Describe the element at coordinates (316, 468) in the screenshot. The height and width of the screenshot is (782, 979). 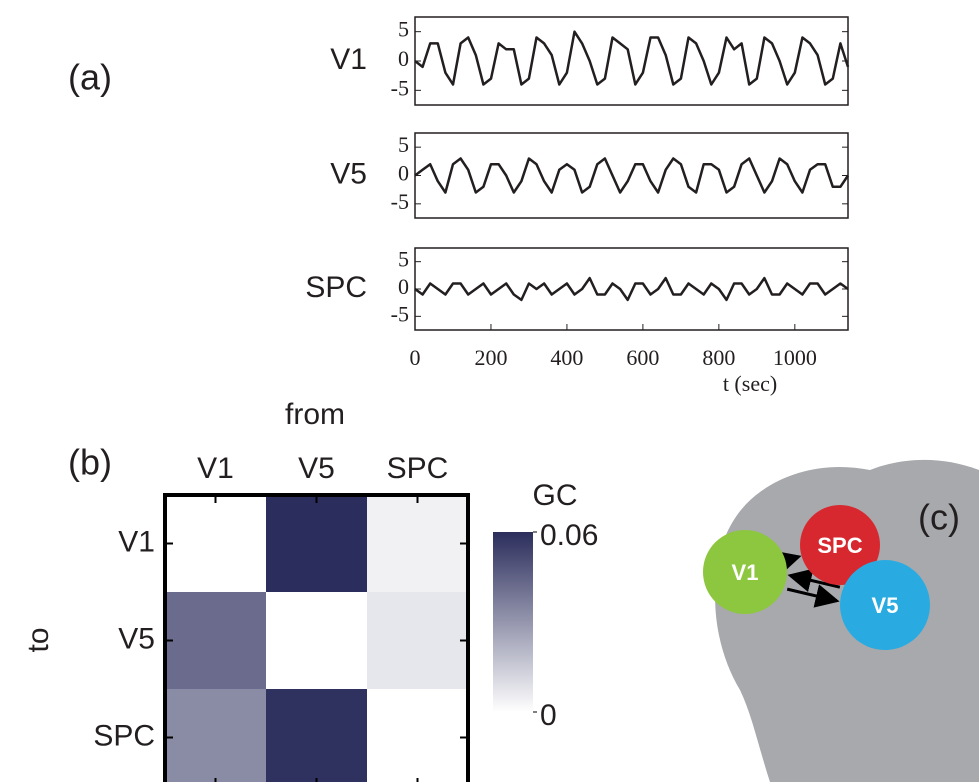
I see `x-category-label: V5` at that location.